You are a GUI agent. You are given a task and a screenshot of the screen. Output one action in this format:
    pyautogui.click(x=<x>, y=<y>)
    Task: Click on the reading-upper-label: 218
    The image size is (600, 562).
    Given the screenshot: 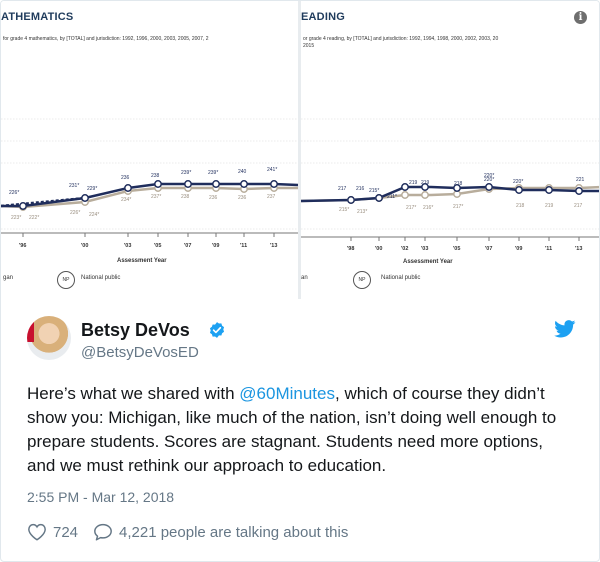 What is the action you would take?
    pyautogui.click(x=458, y=184)
    